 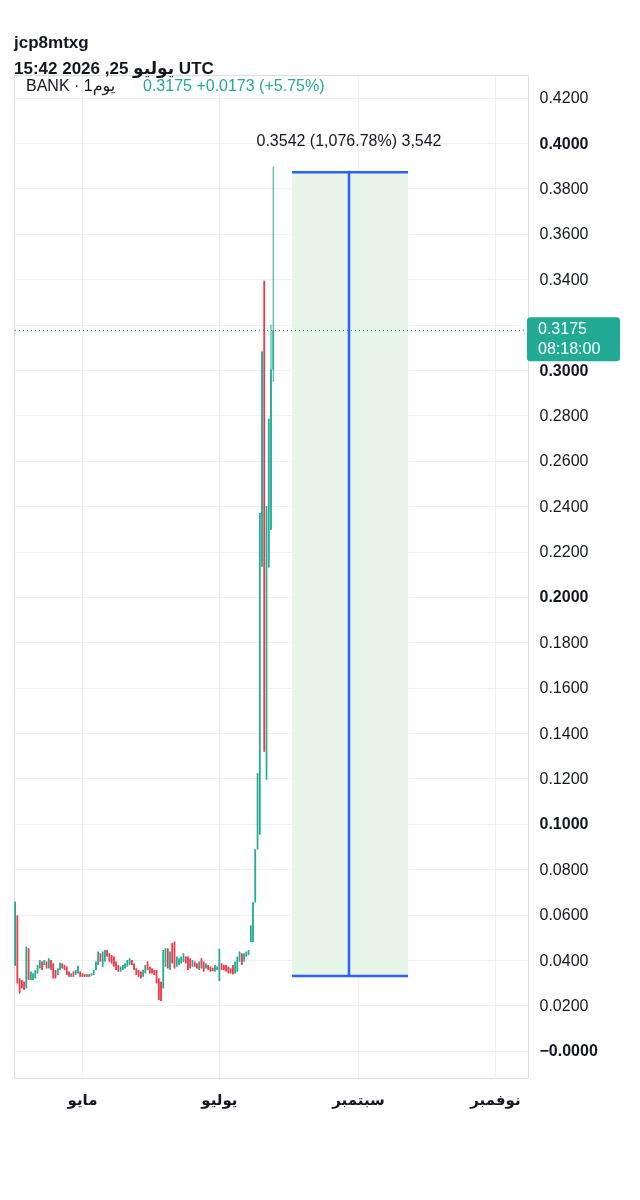 I want to click on y-tick-label: 0.3800, so click(x=564, y=188).